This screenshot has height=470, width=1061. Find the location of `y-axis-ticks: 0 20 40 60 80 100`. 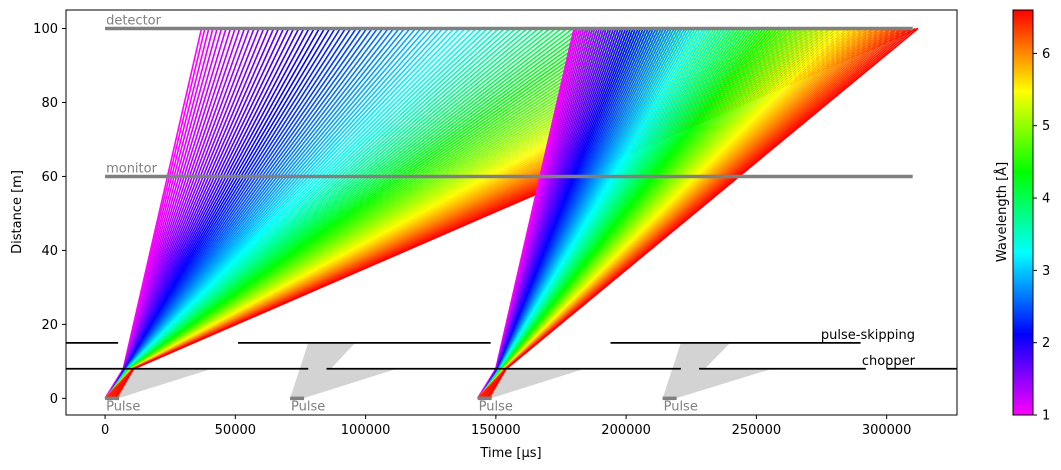

y-axis-ticks: 0 20 40 60 80 100 is located at coordinates (49, 214).